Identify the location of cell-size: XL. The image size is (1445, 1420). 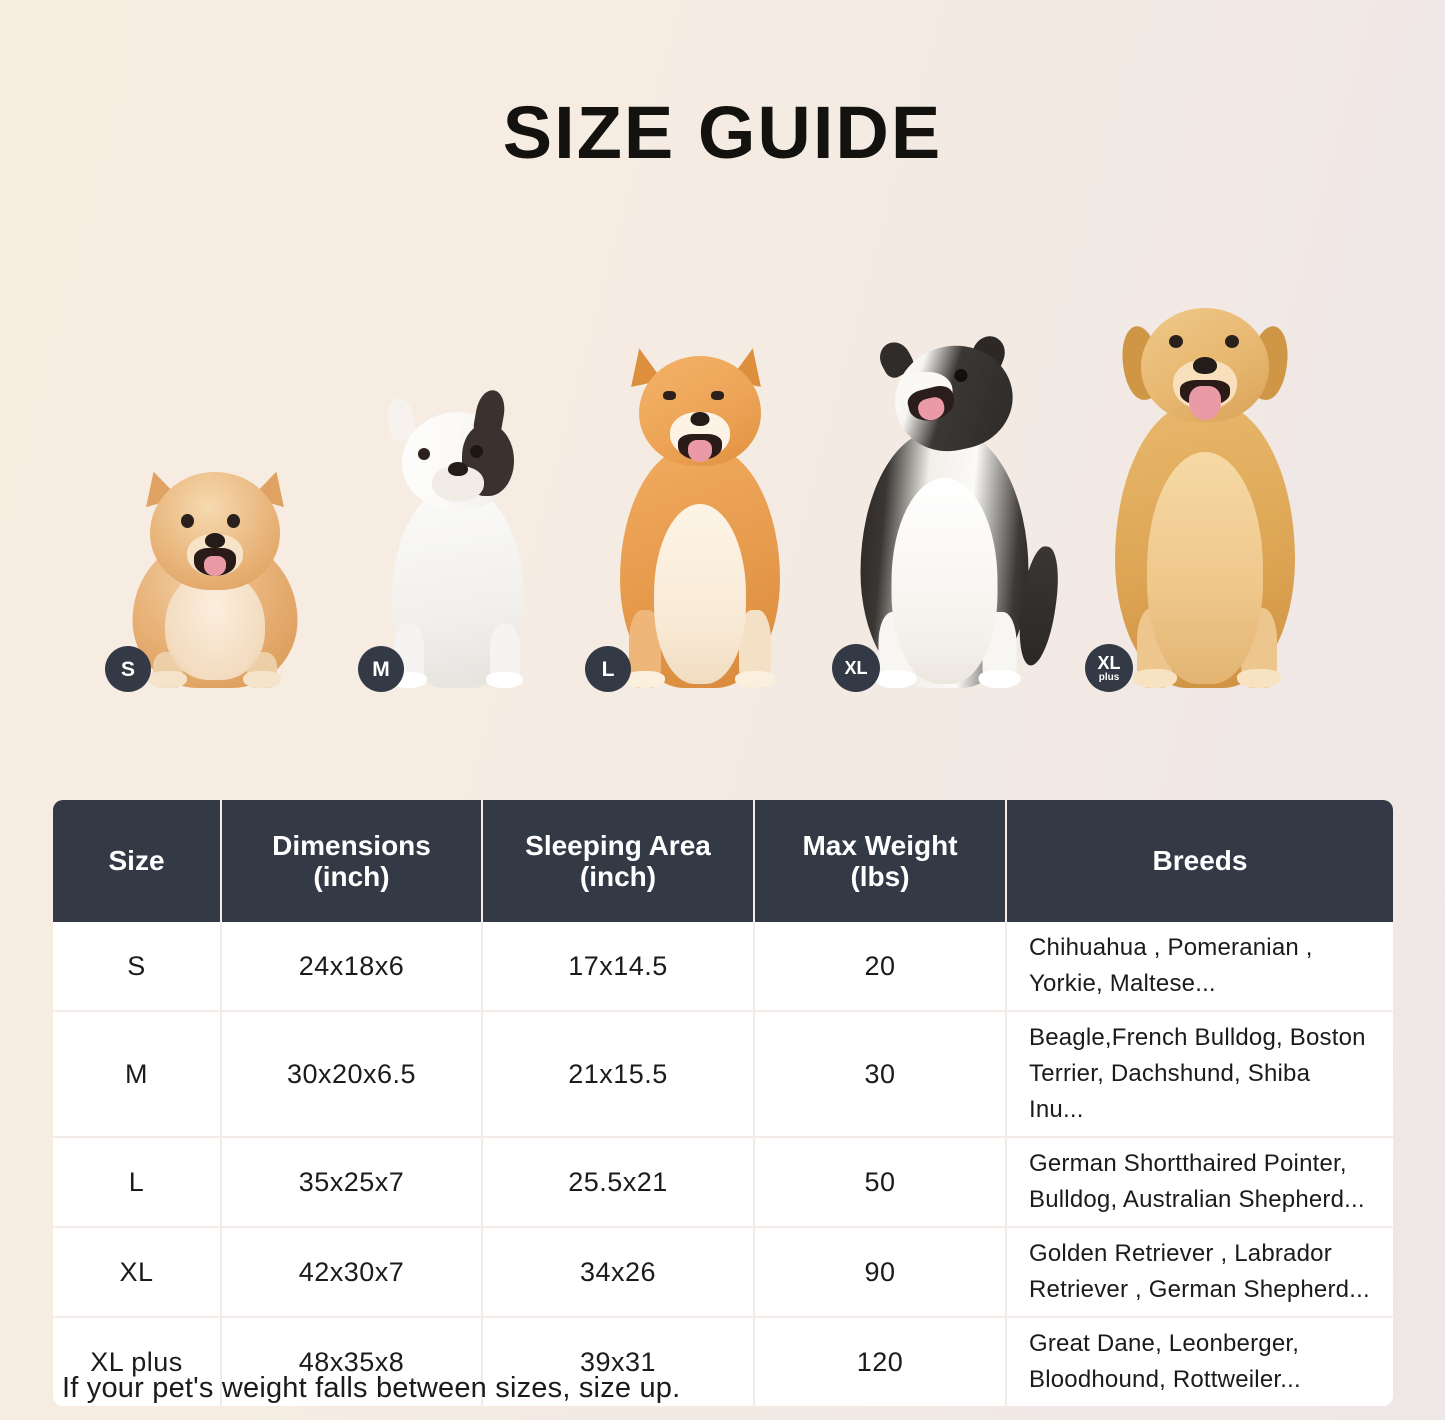
(137, 1273).